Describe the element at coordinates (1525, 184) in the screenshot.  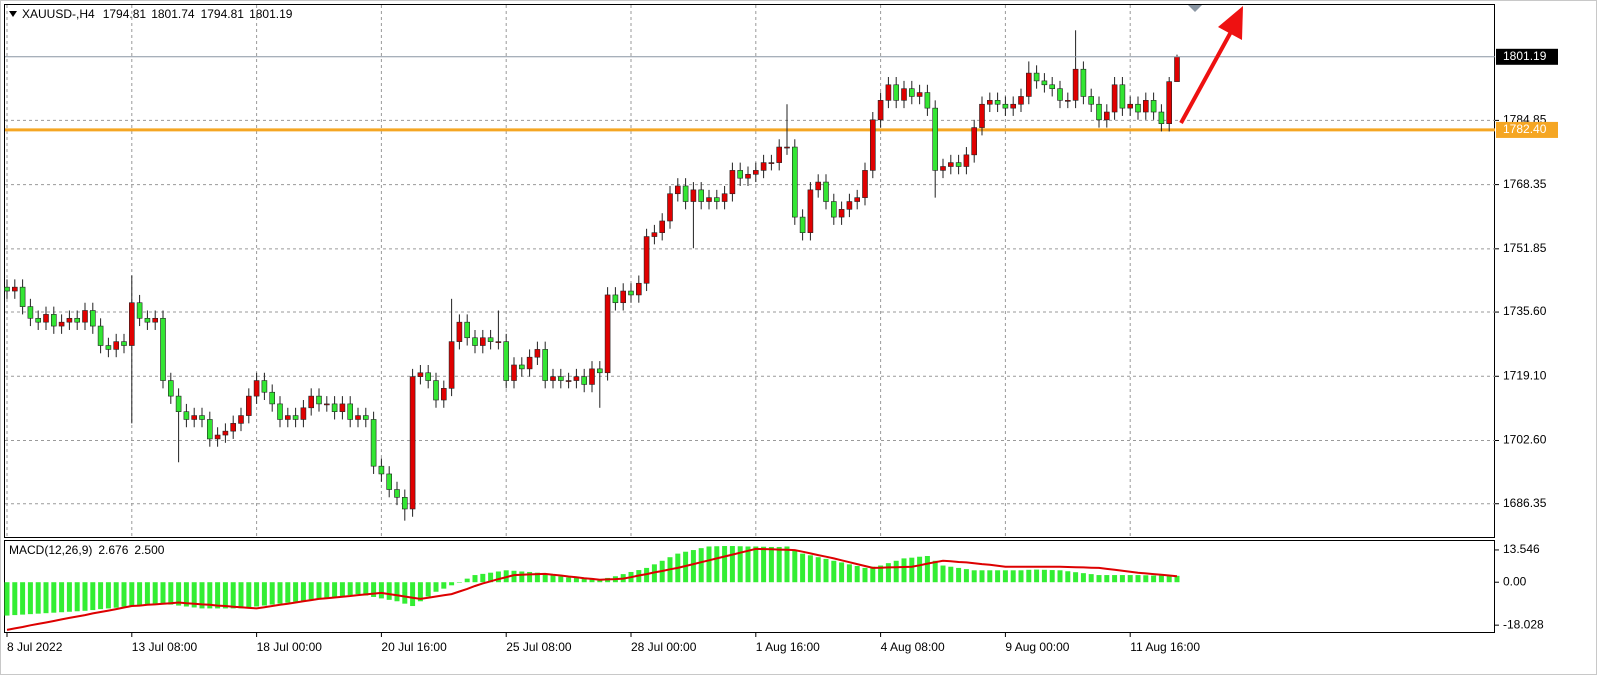
I see `y-tick-label: 1768.35` at that location.